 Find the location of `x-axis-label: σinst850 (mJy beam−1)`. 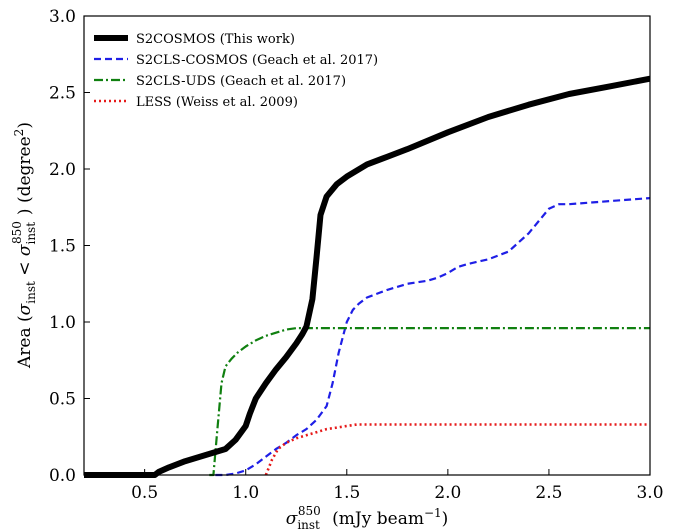

x-axis-label: σinst850 (mJy beam−1) is located at coordinates (367, 517).